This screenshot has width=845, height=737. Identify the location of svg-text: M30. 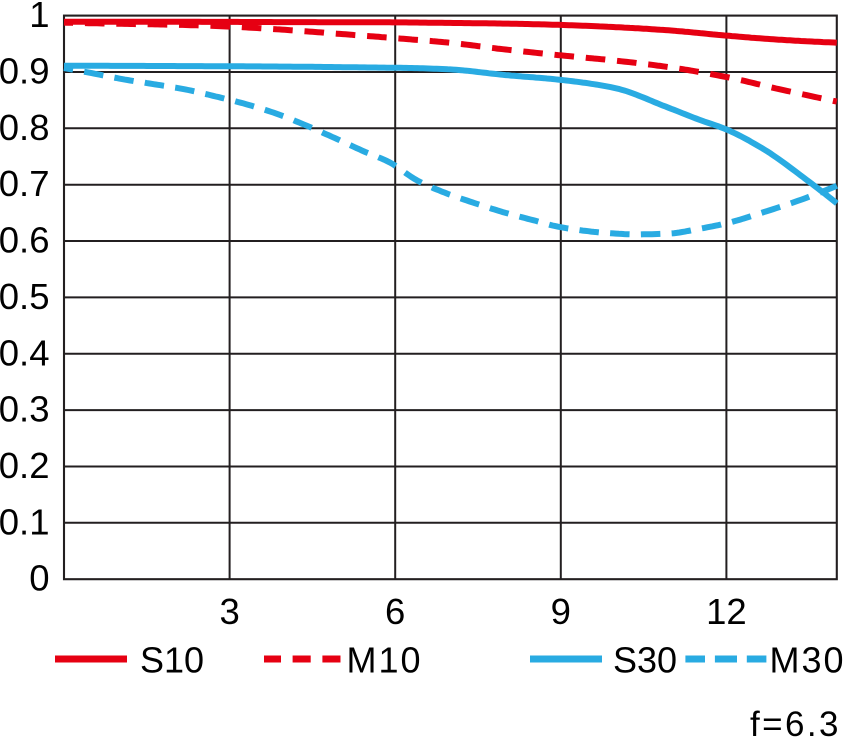
(807, 659).